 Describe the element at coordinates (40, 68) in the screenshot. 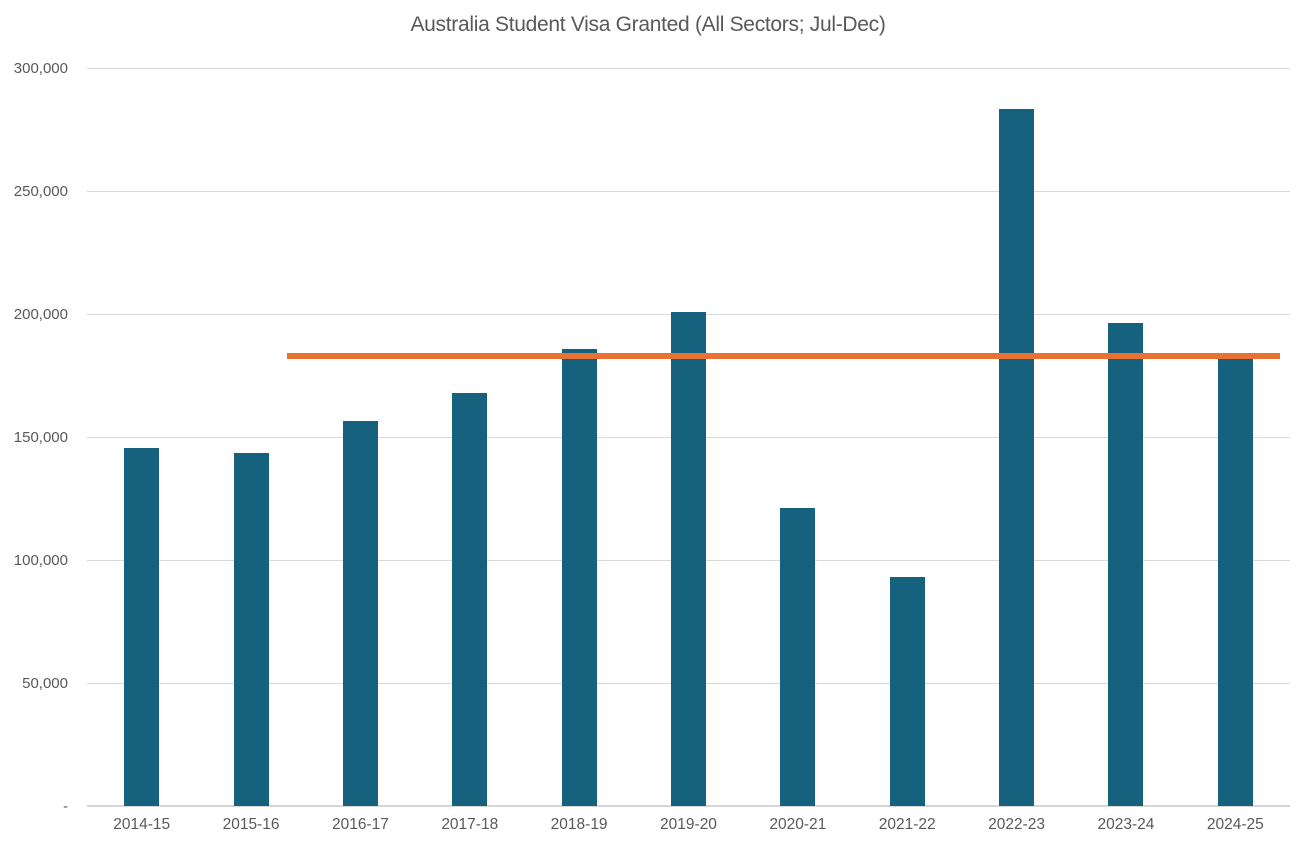

I see `y-tick-label: 300,000` at that location.